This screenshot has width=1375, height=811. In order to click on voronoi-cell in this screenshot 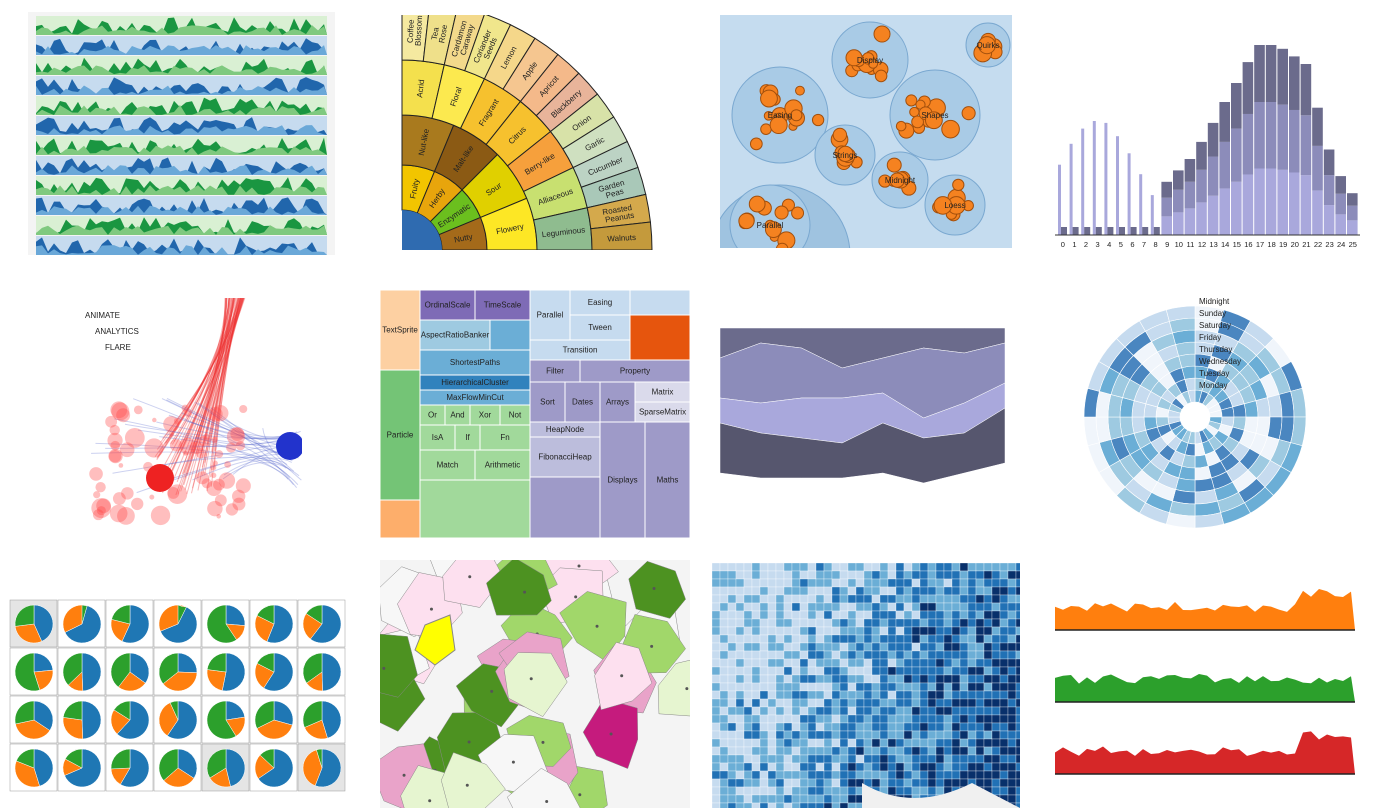, I will do `click(473, 780)`.